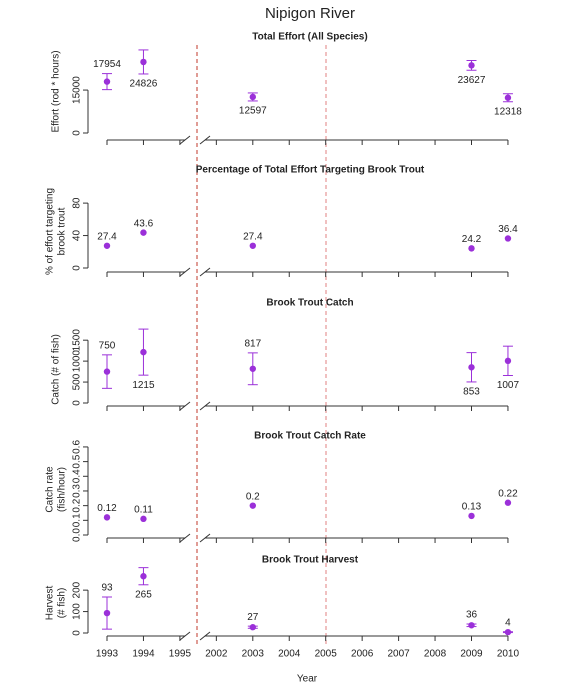 This screenshot has width=562, height=693. What do you see at coordinates (472, 80) in the screenshot?
I see `data-label: 23627` at bounding box center [472, 80].